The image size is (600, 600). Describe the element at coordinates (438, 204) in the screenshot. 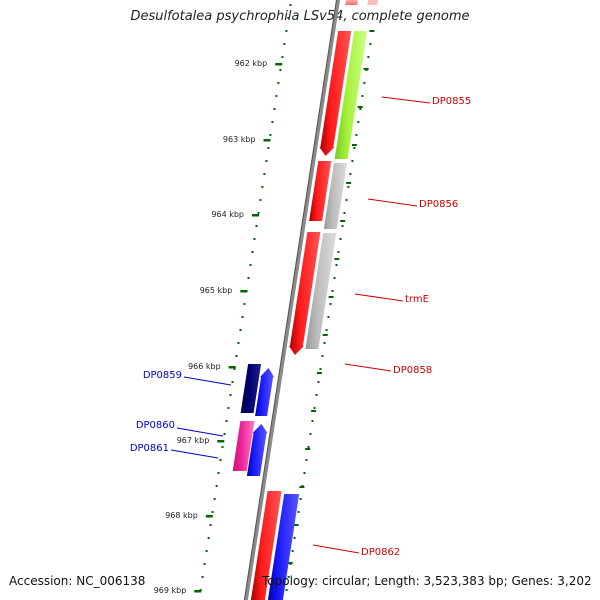

I see `gene-label-dp0856: DP0856` at that location.